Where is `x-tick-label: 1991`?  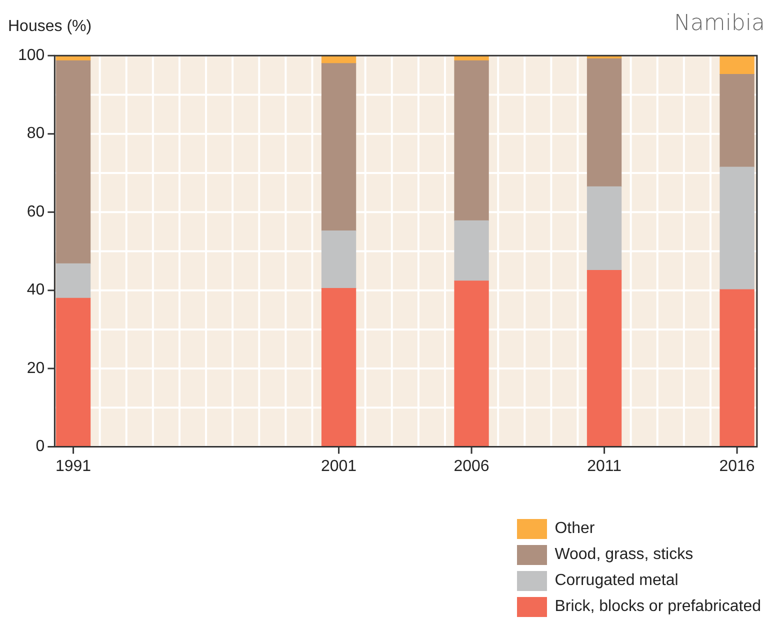 x-tick-label: 1991 is located at coordinates (73, 466).